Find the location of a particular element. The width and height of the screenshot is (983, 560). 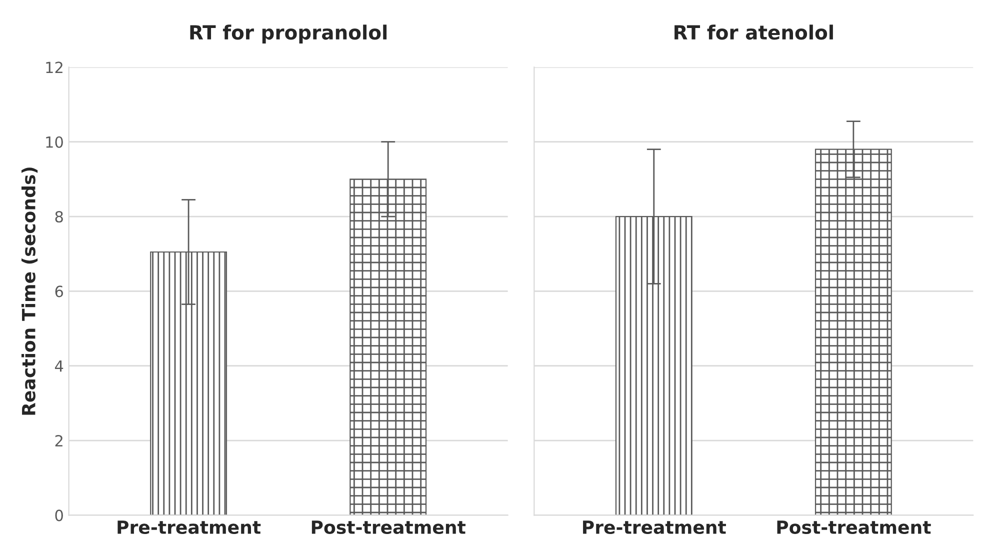

chart-title: RT for propranolol is located at coordinates (288, 34).